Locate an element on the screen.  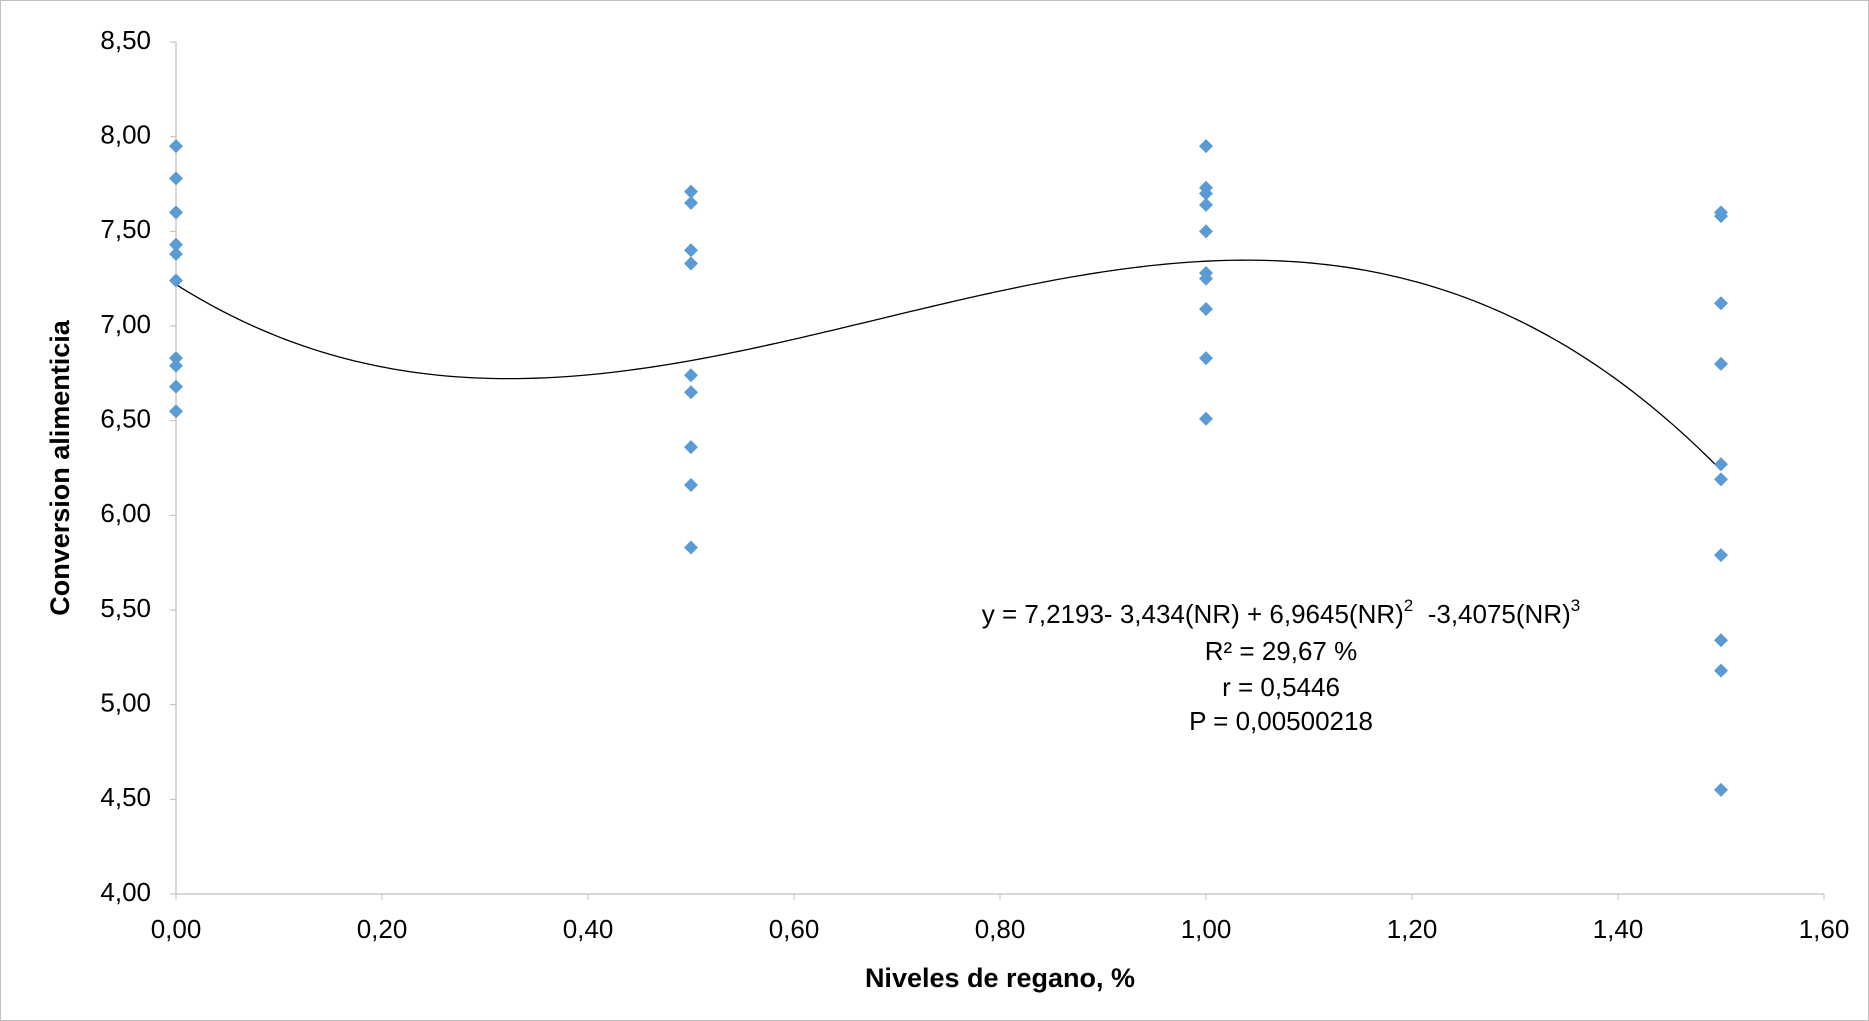
equation-exponent: 3 is located at coordinates (1575, 605).